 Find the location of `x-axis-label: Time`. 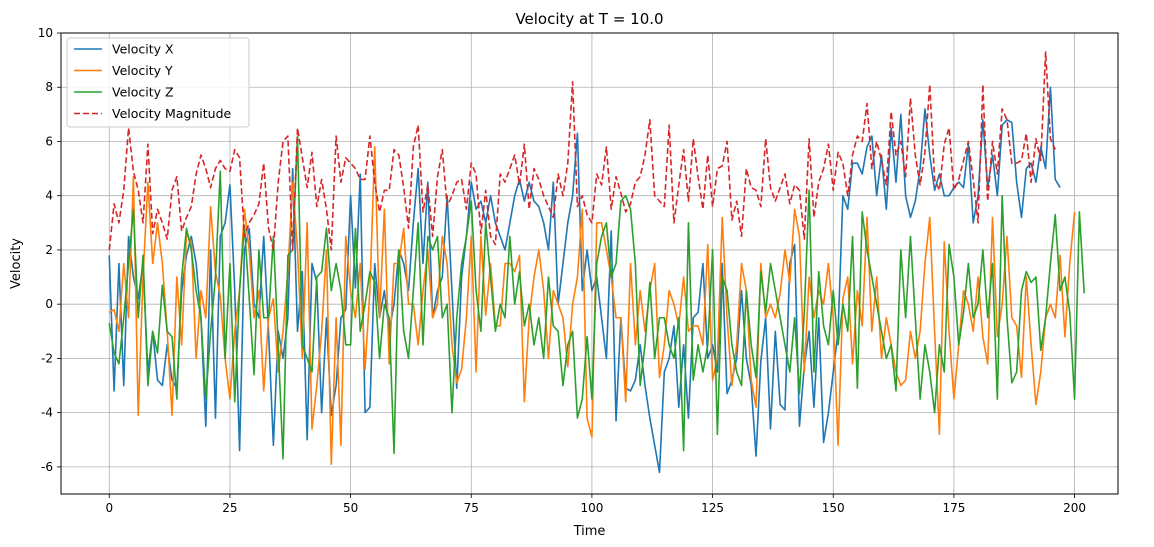

x-axis-label: Time is located at coordinates (589, 531).